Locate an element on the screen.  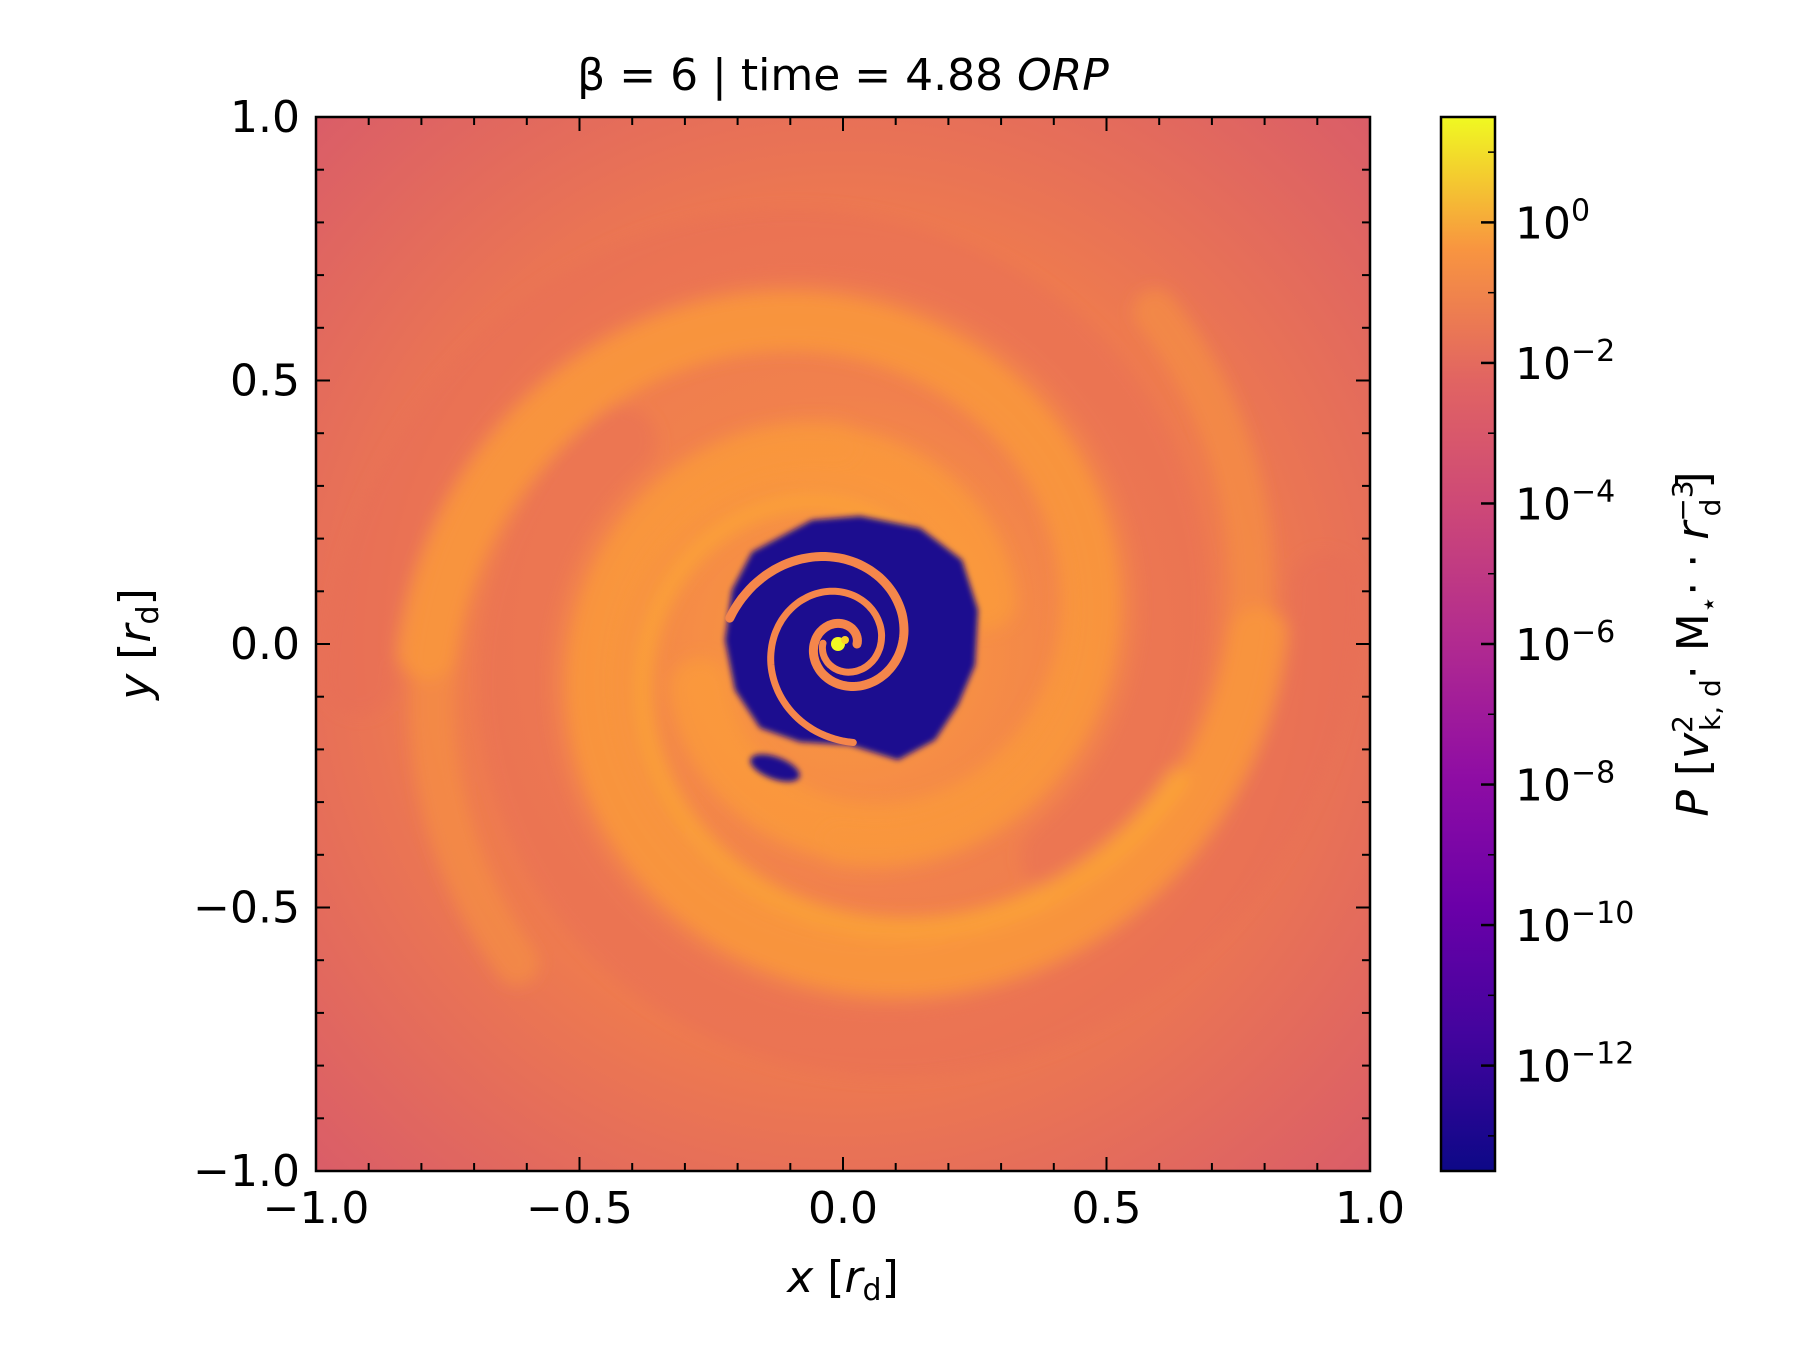
inner-spiral is located at coordinates (817, 649).